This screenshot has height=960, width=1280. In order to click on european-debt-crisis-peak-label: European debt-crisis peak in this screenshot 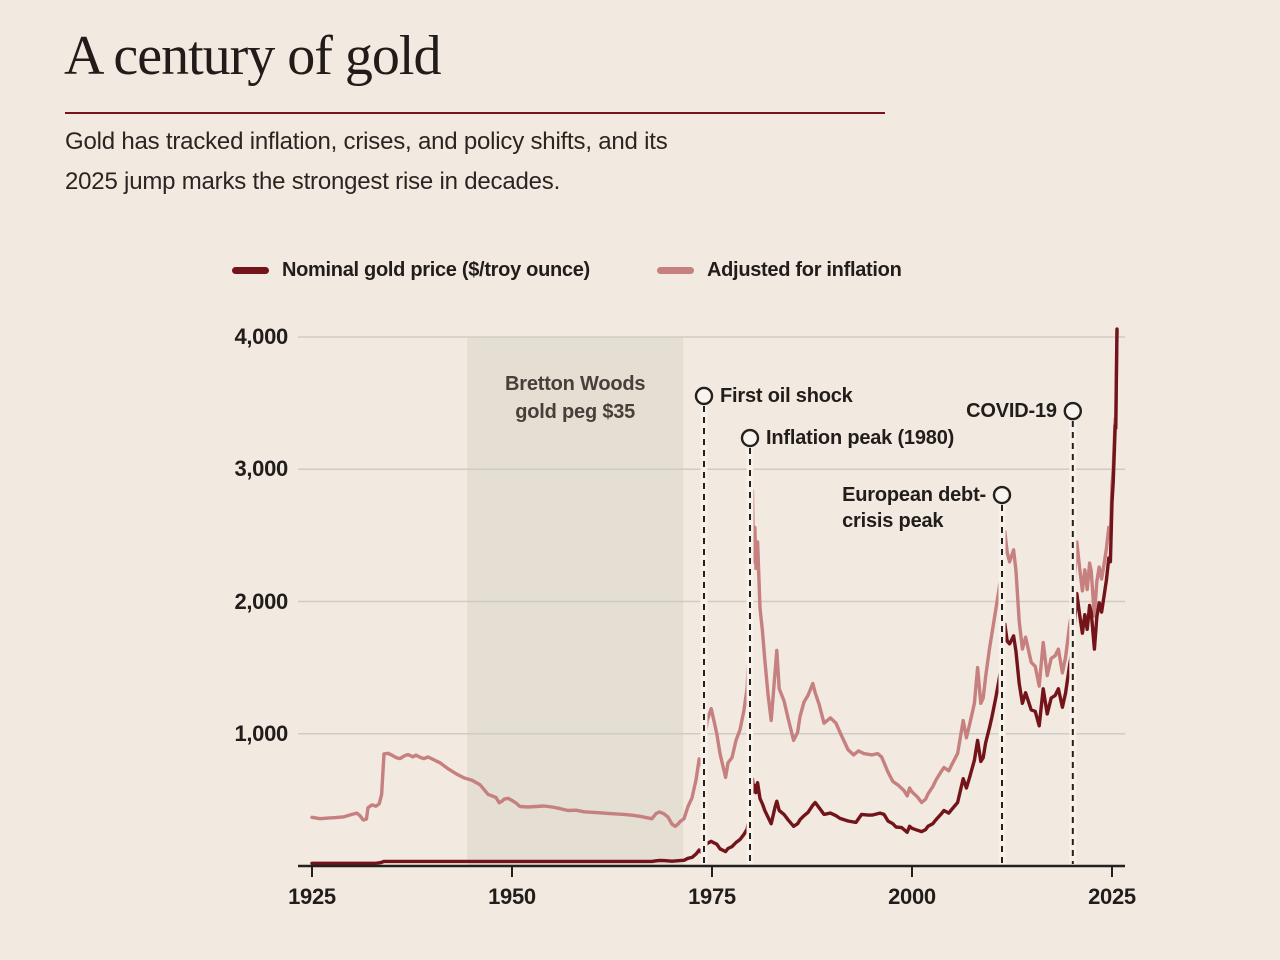, I will do `click(914, 508)`.